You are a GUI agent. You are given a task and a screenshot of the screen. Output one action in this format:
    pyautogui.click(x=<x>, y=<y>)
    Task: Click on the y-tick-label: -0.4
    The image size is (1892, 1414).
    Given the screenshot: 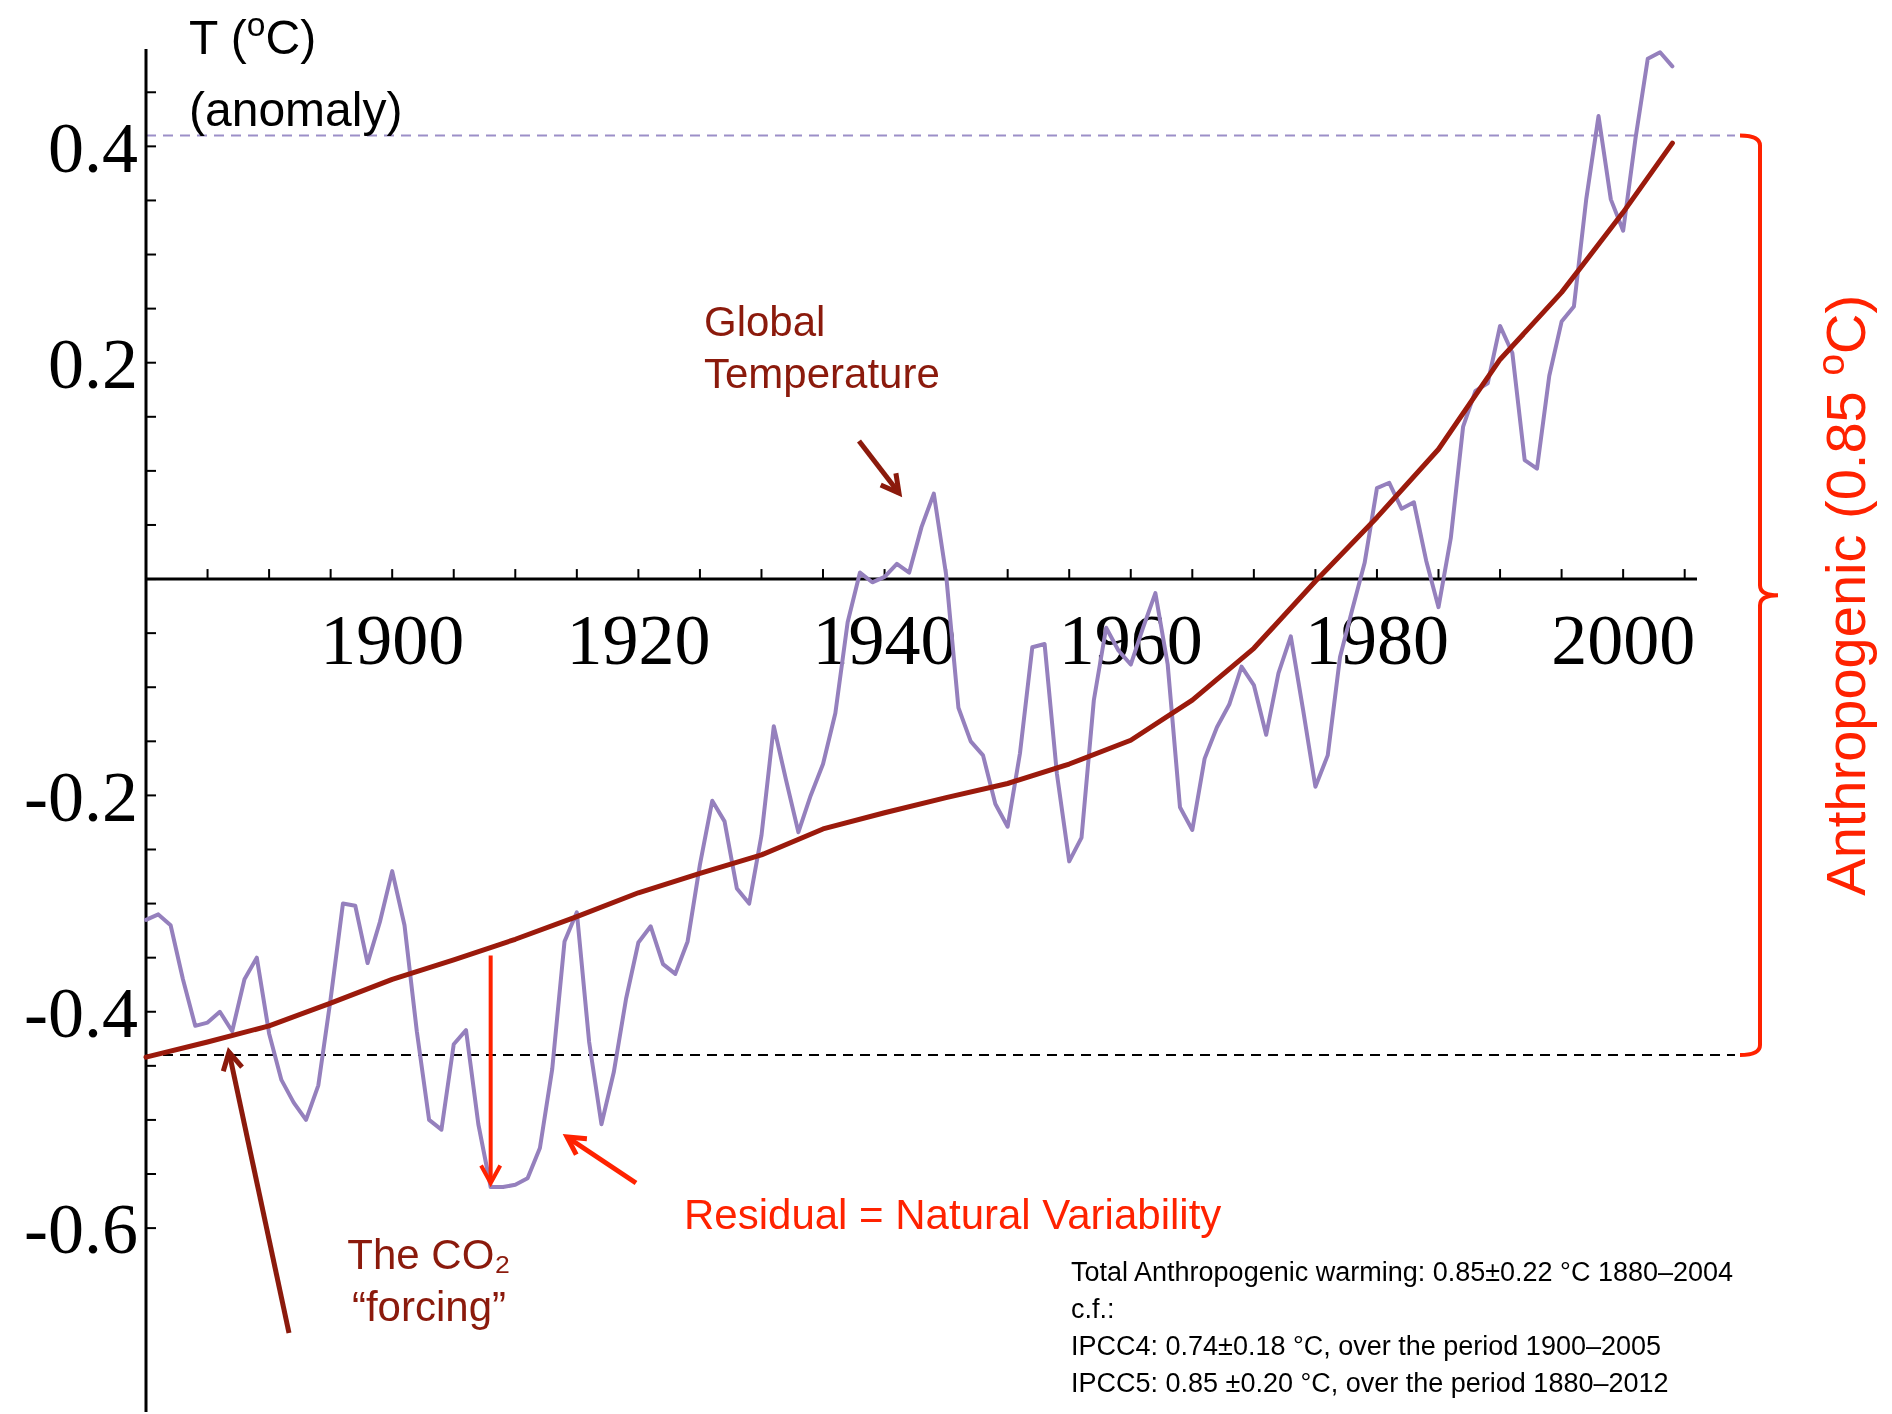 What is the action you would take?
    pyautogui.click(x=81, y=1012)
    